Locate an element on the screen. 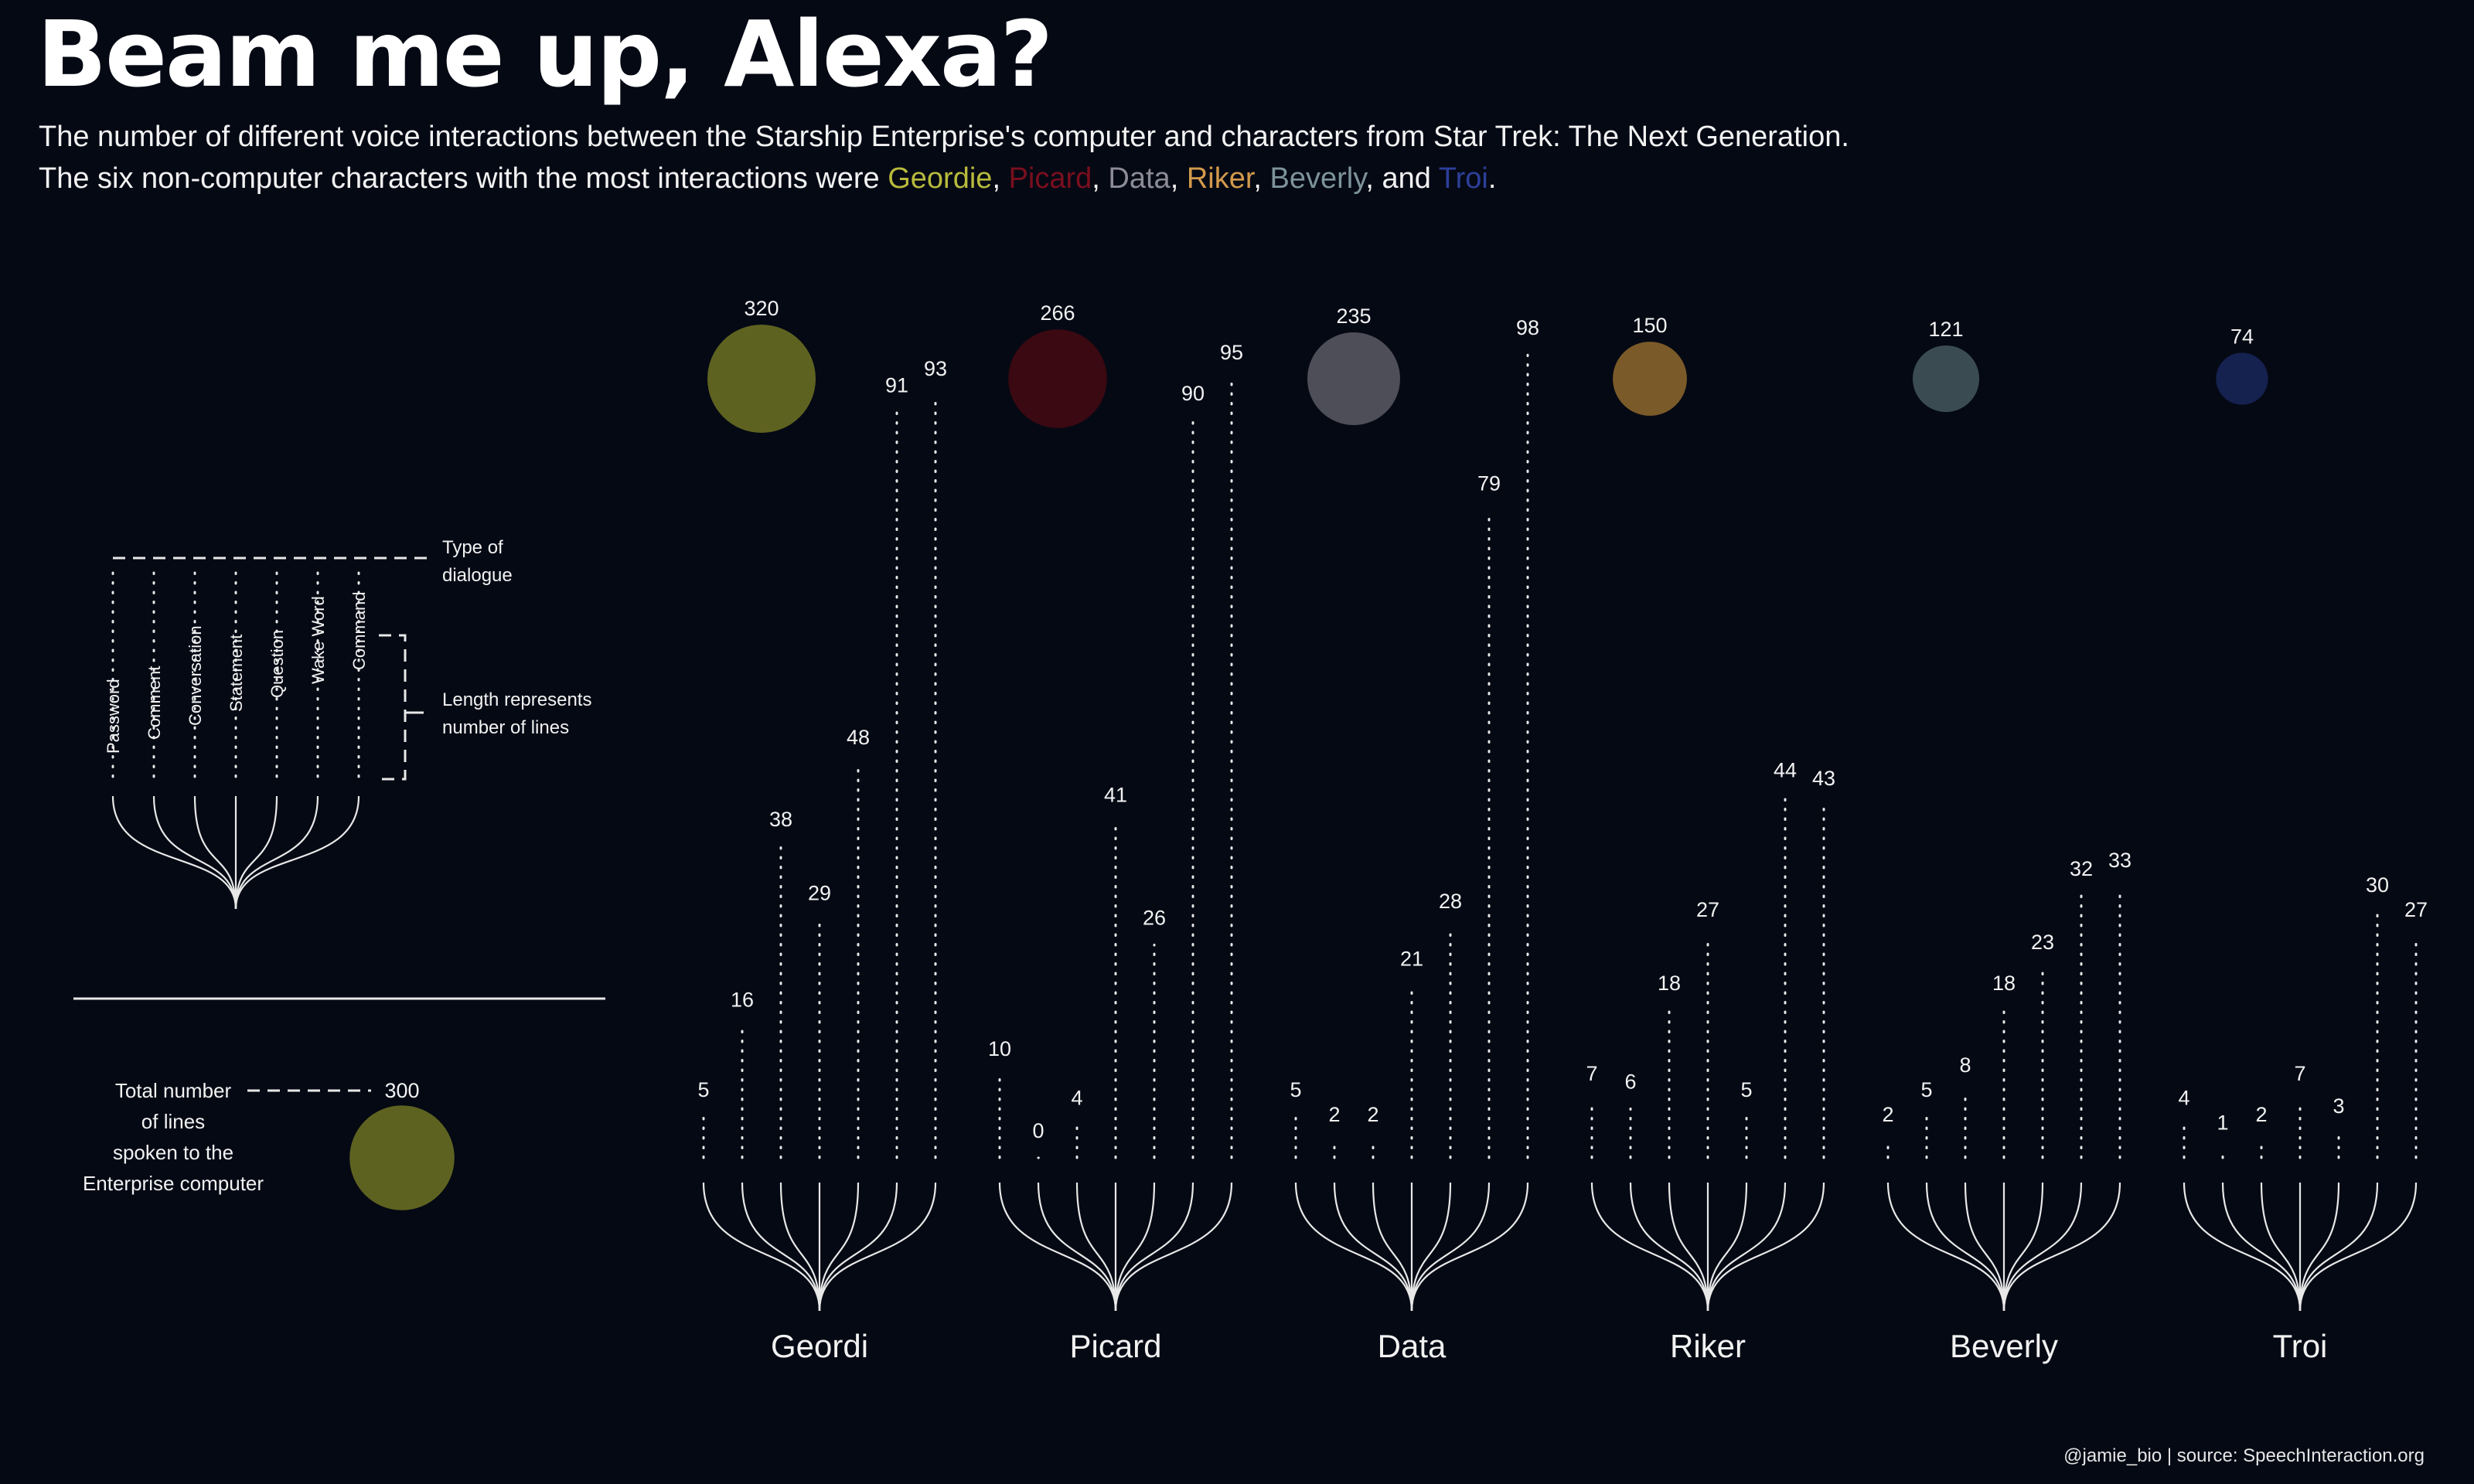 The width and height of the screenshot is (2474, 1484). character-name-label: Geordi is located at coordinates (819, 1346).